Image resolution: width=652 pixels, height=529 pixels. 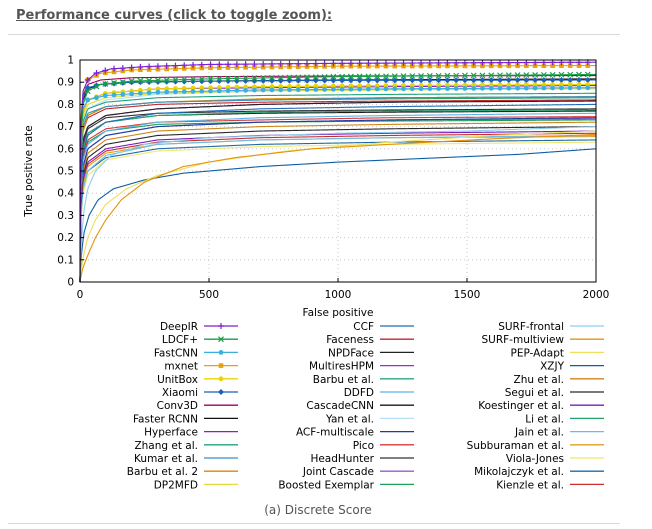 I want to click on figure-caption: (a) Discrete Score, so click(x=318, y=510).